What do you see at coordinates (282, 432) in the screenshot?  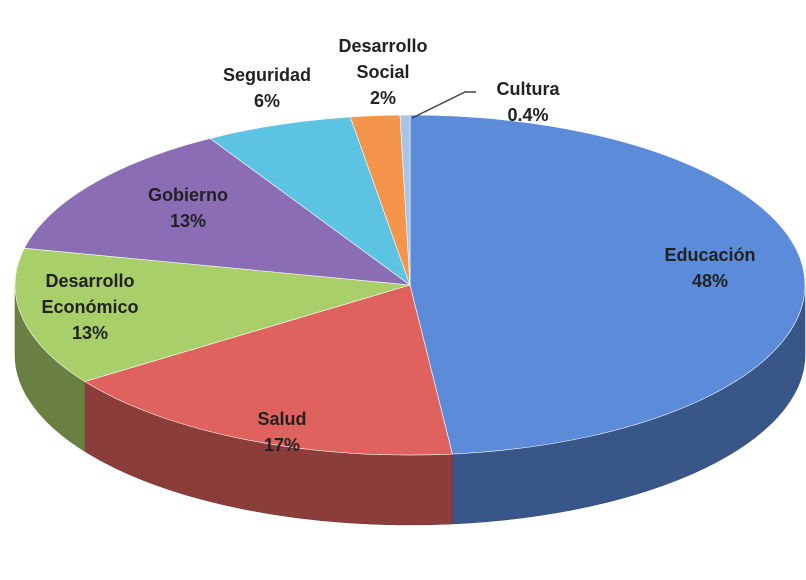 I see `slice-label: Salud 17%` at bounding box center [282, 432].